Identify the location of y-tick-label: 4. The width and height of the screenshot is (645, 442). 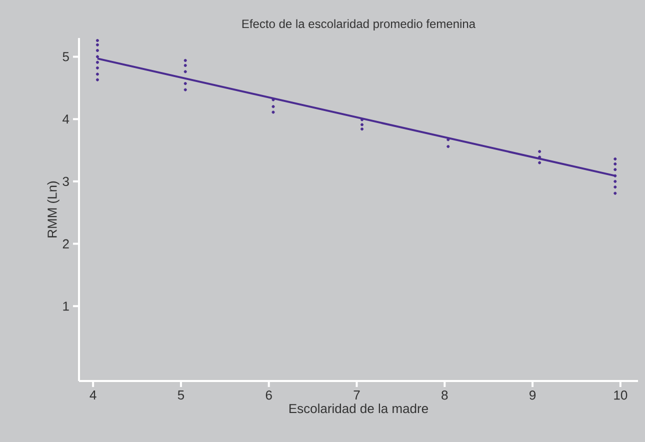
(66, 119).